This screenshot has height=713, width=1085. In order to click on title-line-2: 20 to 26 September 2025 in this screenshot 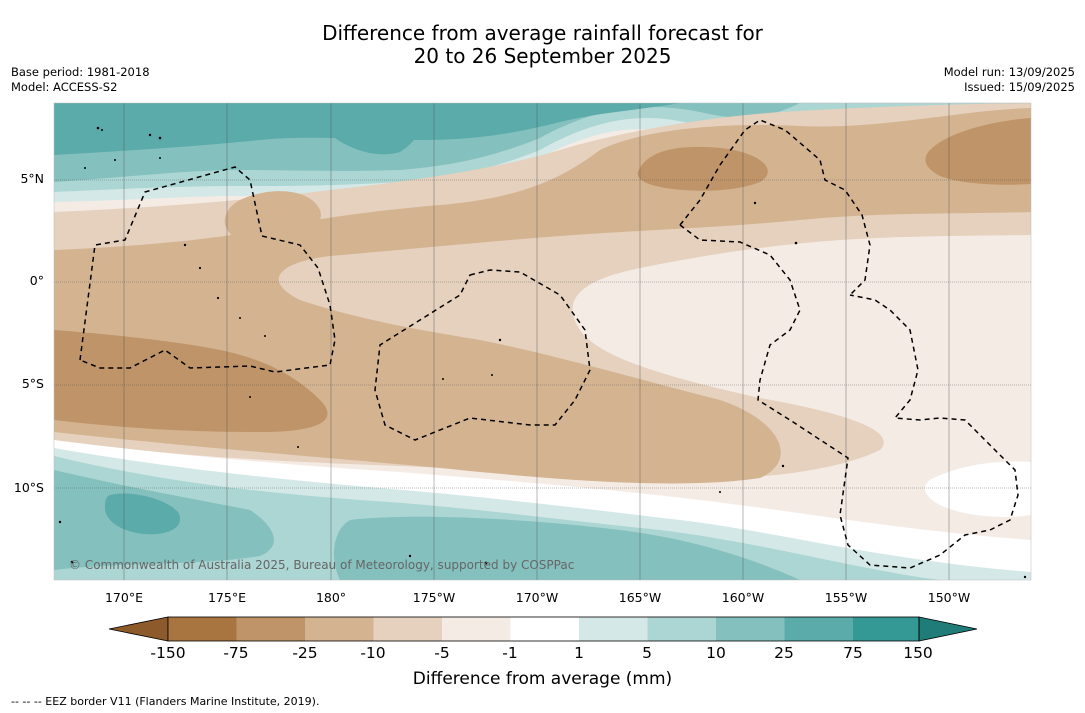, I will do `click(542, 56)`.